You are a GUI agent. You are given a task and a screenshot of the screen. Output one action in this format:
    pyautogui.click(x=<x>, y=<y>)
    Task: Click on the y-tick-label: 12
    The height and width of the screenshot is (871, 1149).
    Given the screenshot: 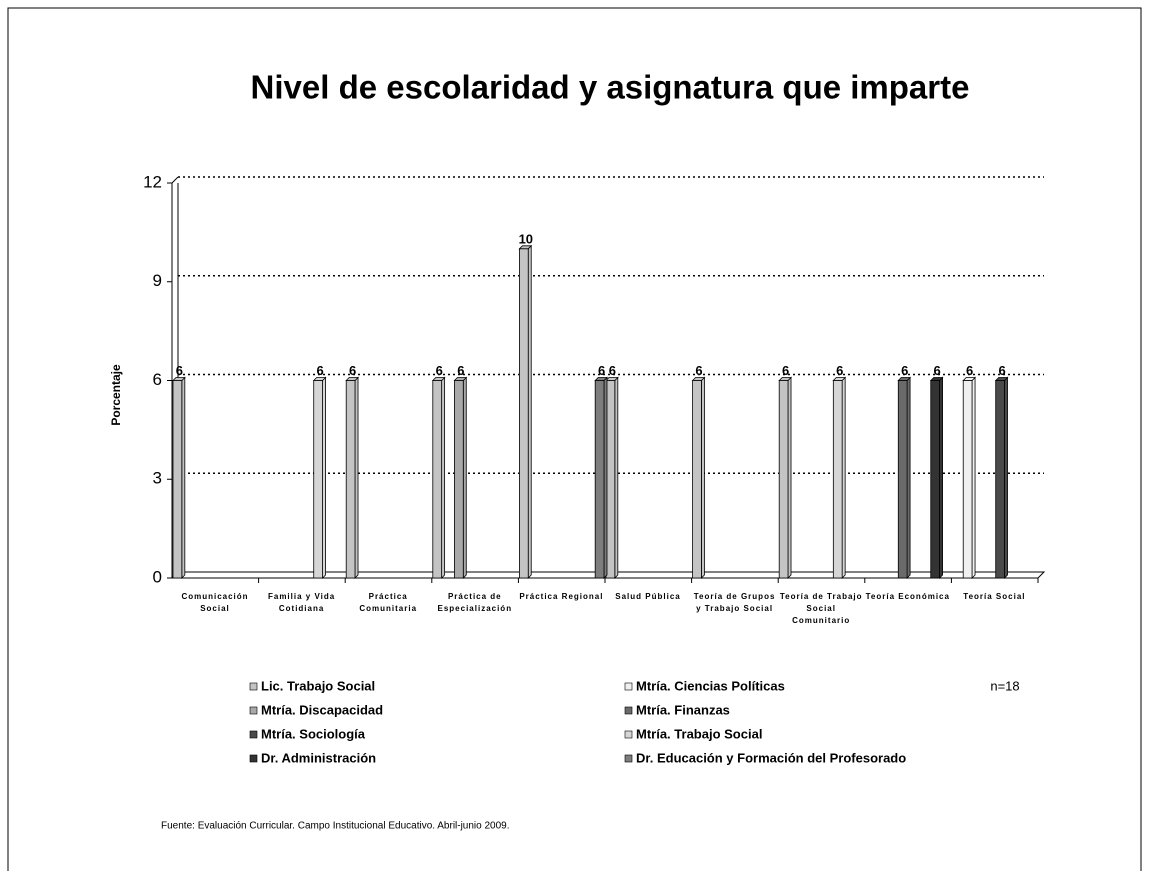 What is the action you would take?
    pyautogui.click(x=152, y=181)
    